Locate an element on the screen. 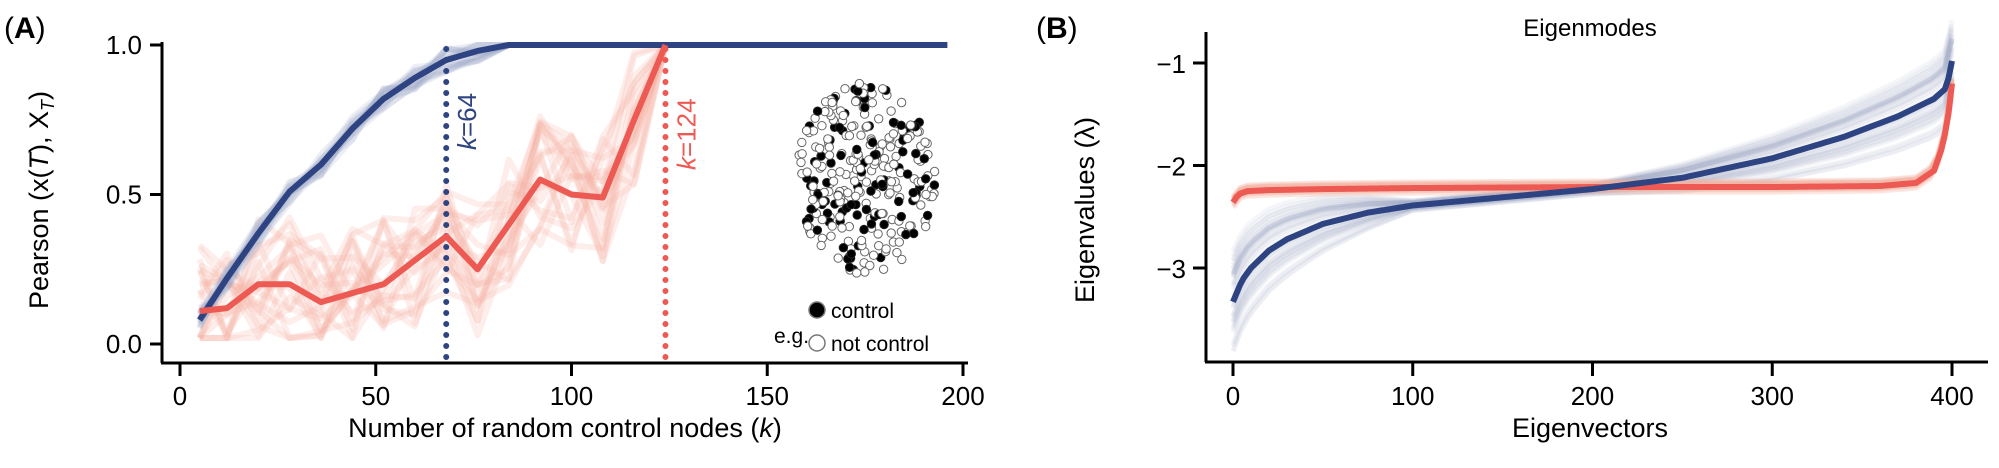  x-tick-label: 0 is located at coordinates (1233, 396).